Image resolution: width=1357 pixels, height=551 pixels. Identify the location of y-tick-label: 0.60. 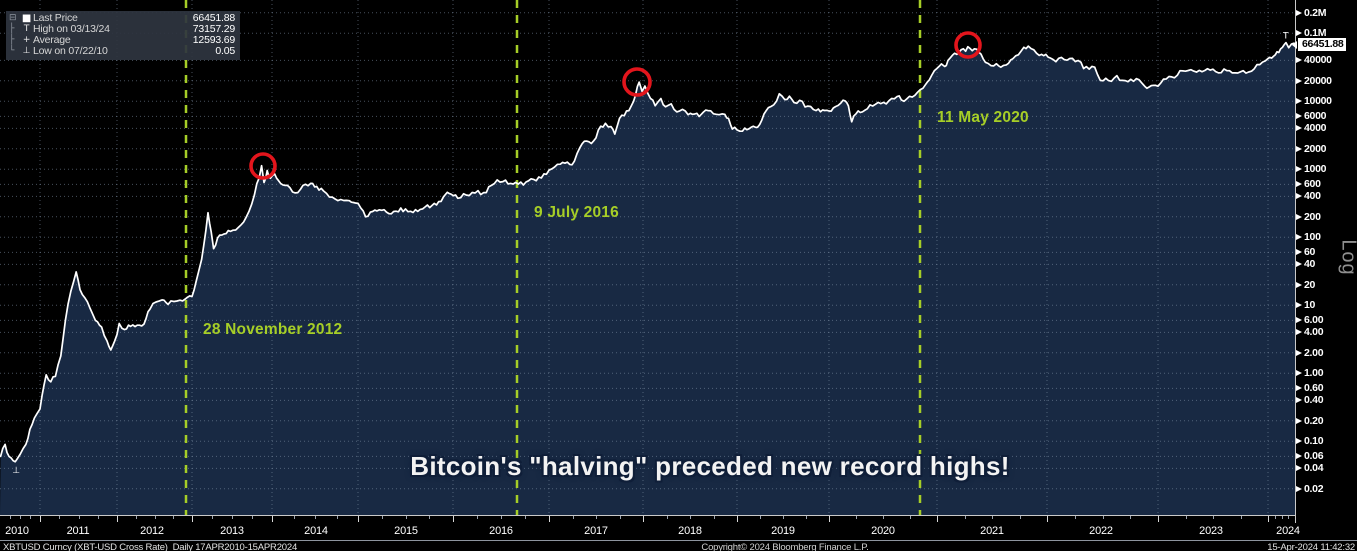
(1314, 388).